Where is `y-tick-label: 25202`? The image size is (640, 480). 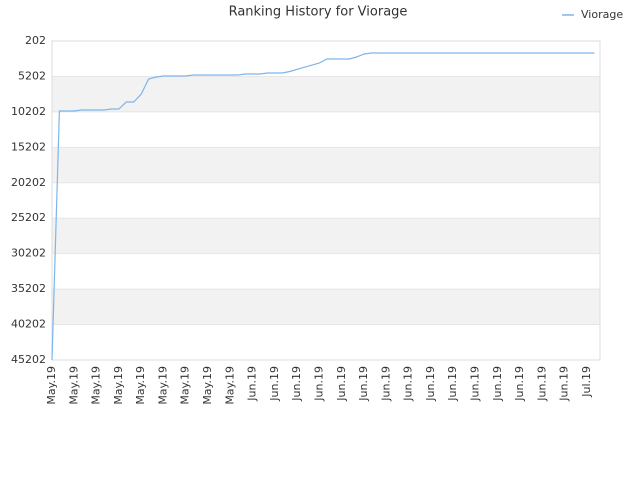 y-tick-label: 25202 is located at coordinates (28, 217).